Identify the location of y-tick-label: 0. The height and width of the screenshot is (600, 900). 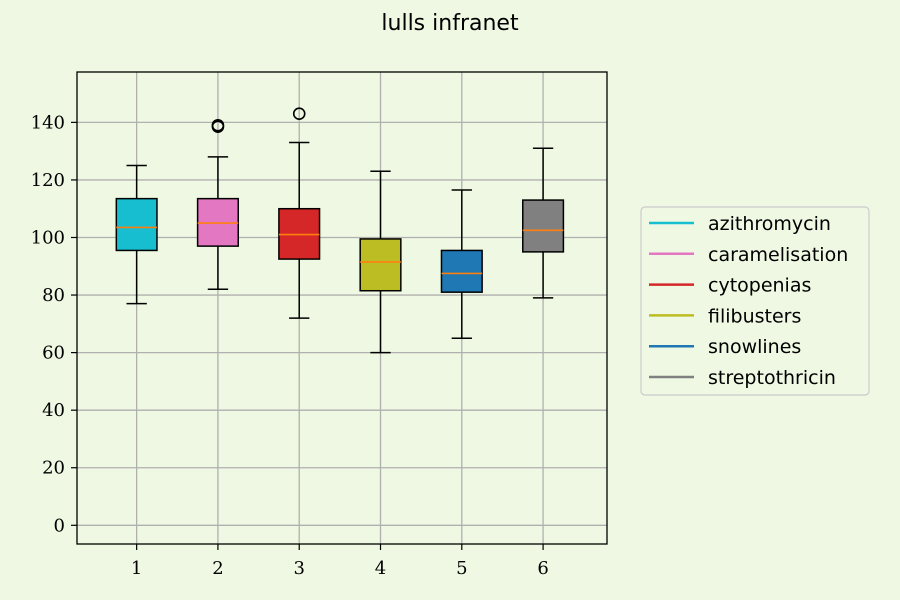
(59, 525).